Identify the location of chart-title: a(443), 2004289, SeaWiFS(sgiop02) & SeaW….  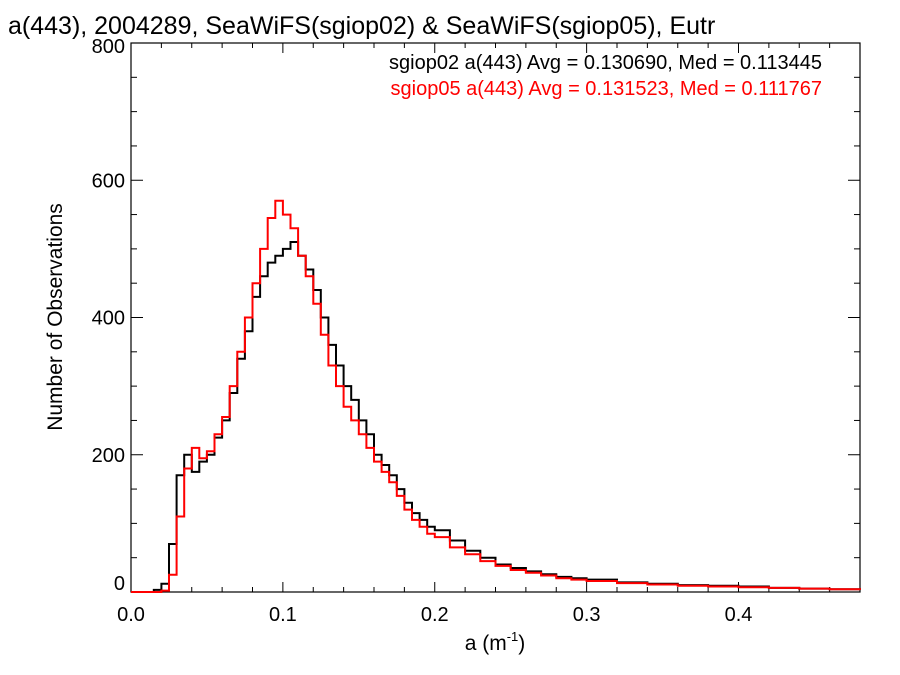
(361, 26).